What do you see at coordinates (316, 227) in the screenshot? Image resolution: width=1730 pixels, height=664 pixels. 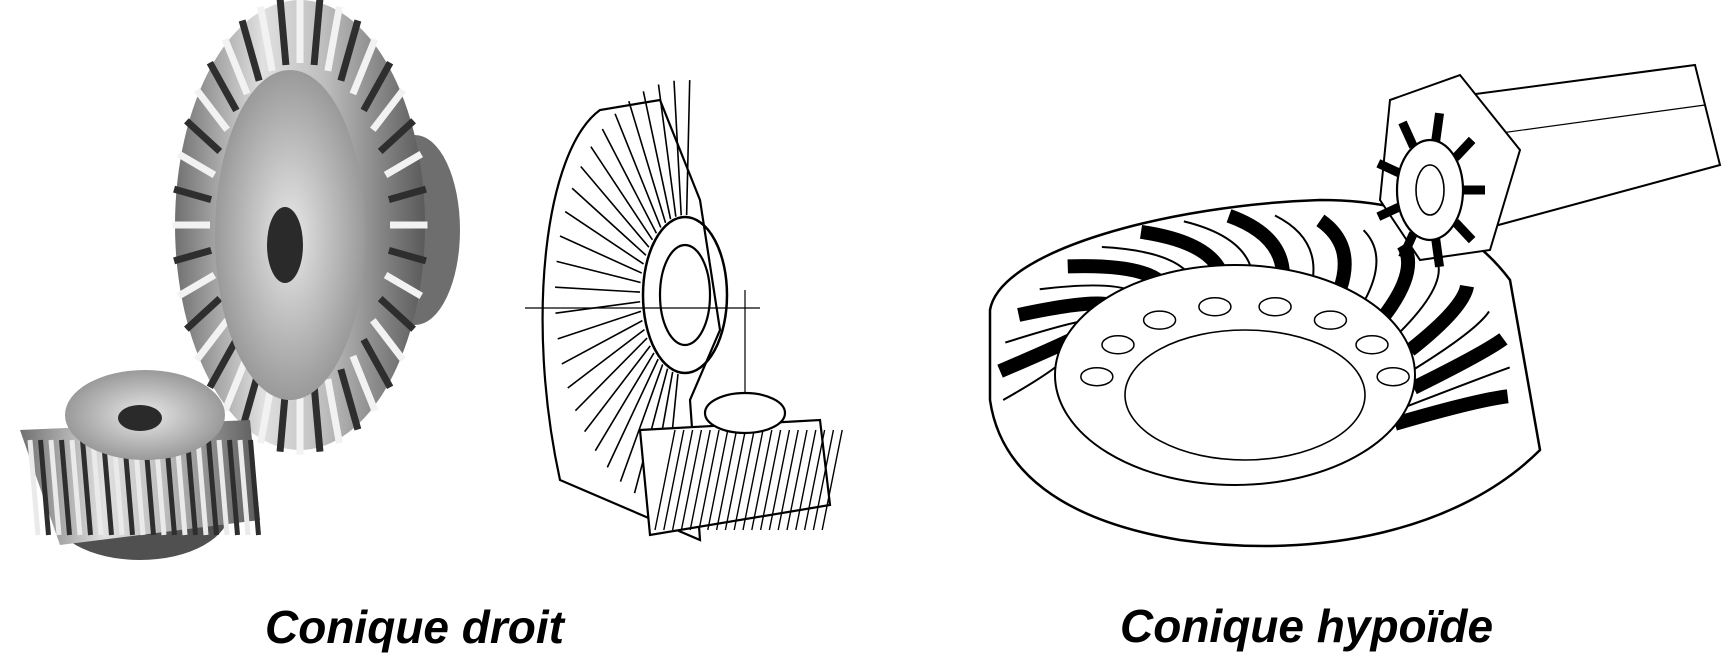 I see `photo-large-gear` at bounding box center [316, 227].